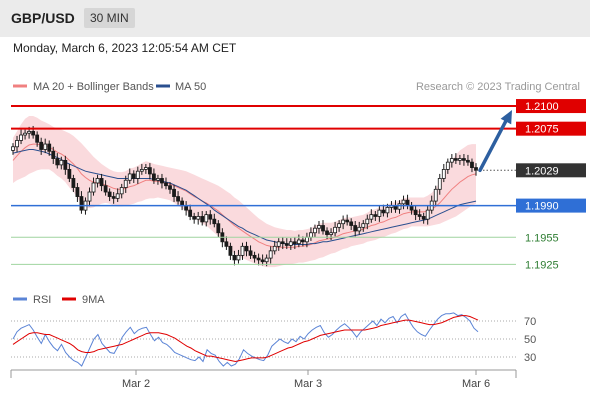  Describe the element at coordinates (542, 171) in the screenshot. I see `current-price-label: 1.2029` at that location.